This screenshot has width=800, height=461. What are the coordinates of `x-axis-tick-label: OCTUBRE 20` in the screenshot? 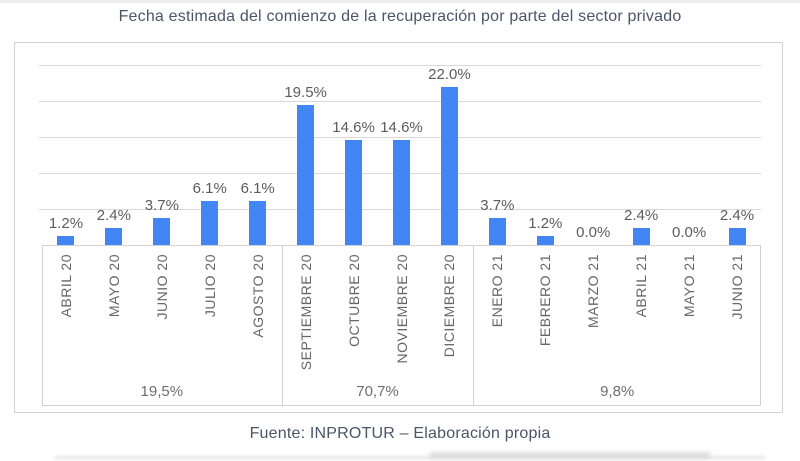 It's located at (353, 300).